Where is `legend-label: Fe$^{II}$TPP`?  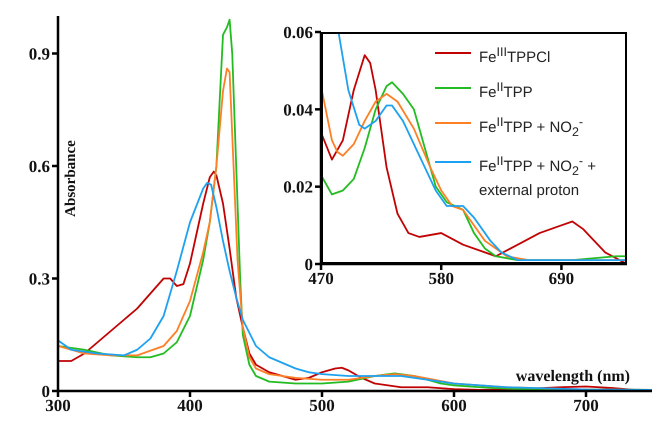 legend-label: Fe$^{II}$TPP is located at coordinates (506, 91).